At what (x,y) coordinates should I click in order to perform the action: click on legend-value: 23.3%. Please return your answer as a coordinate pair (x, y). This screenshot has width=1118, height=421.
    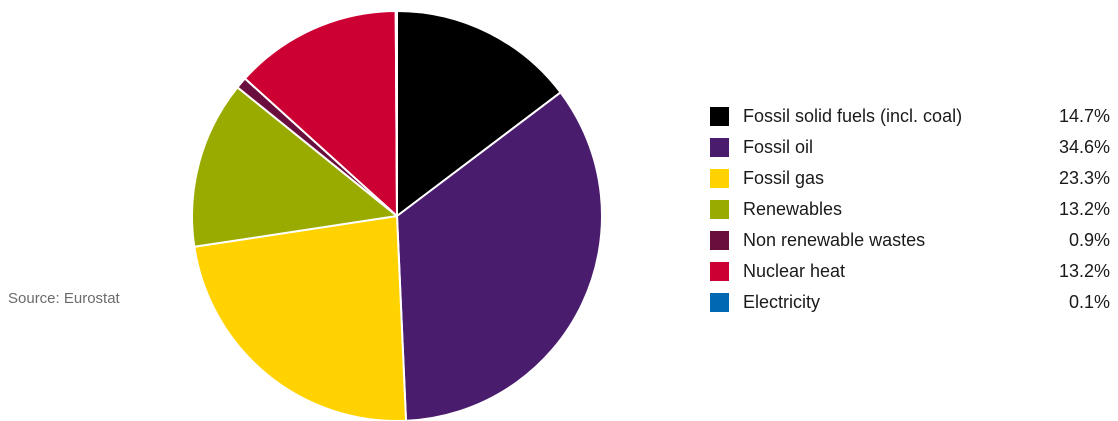
    Looking at the image, I should click on (1084, 178).